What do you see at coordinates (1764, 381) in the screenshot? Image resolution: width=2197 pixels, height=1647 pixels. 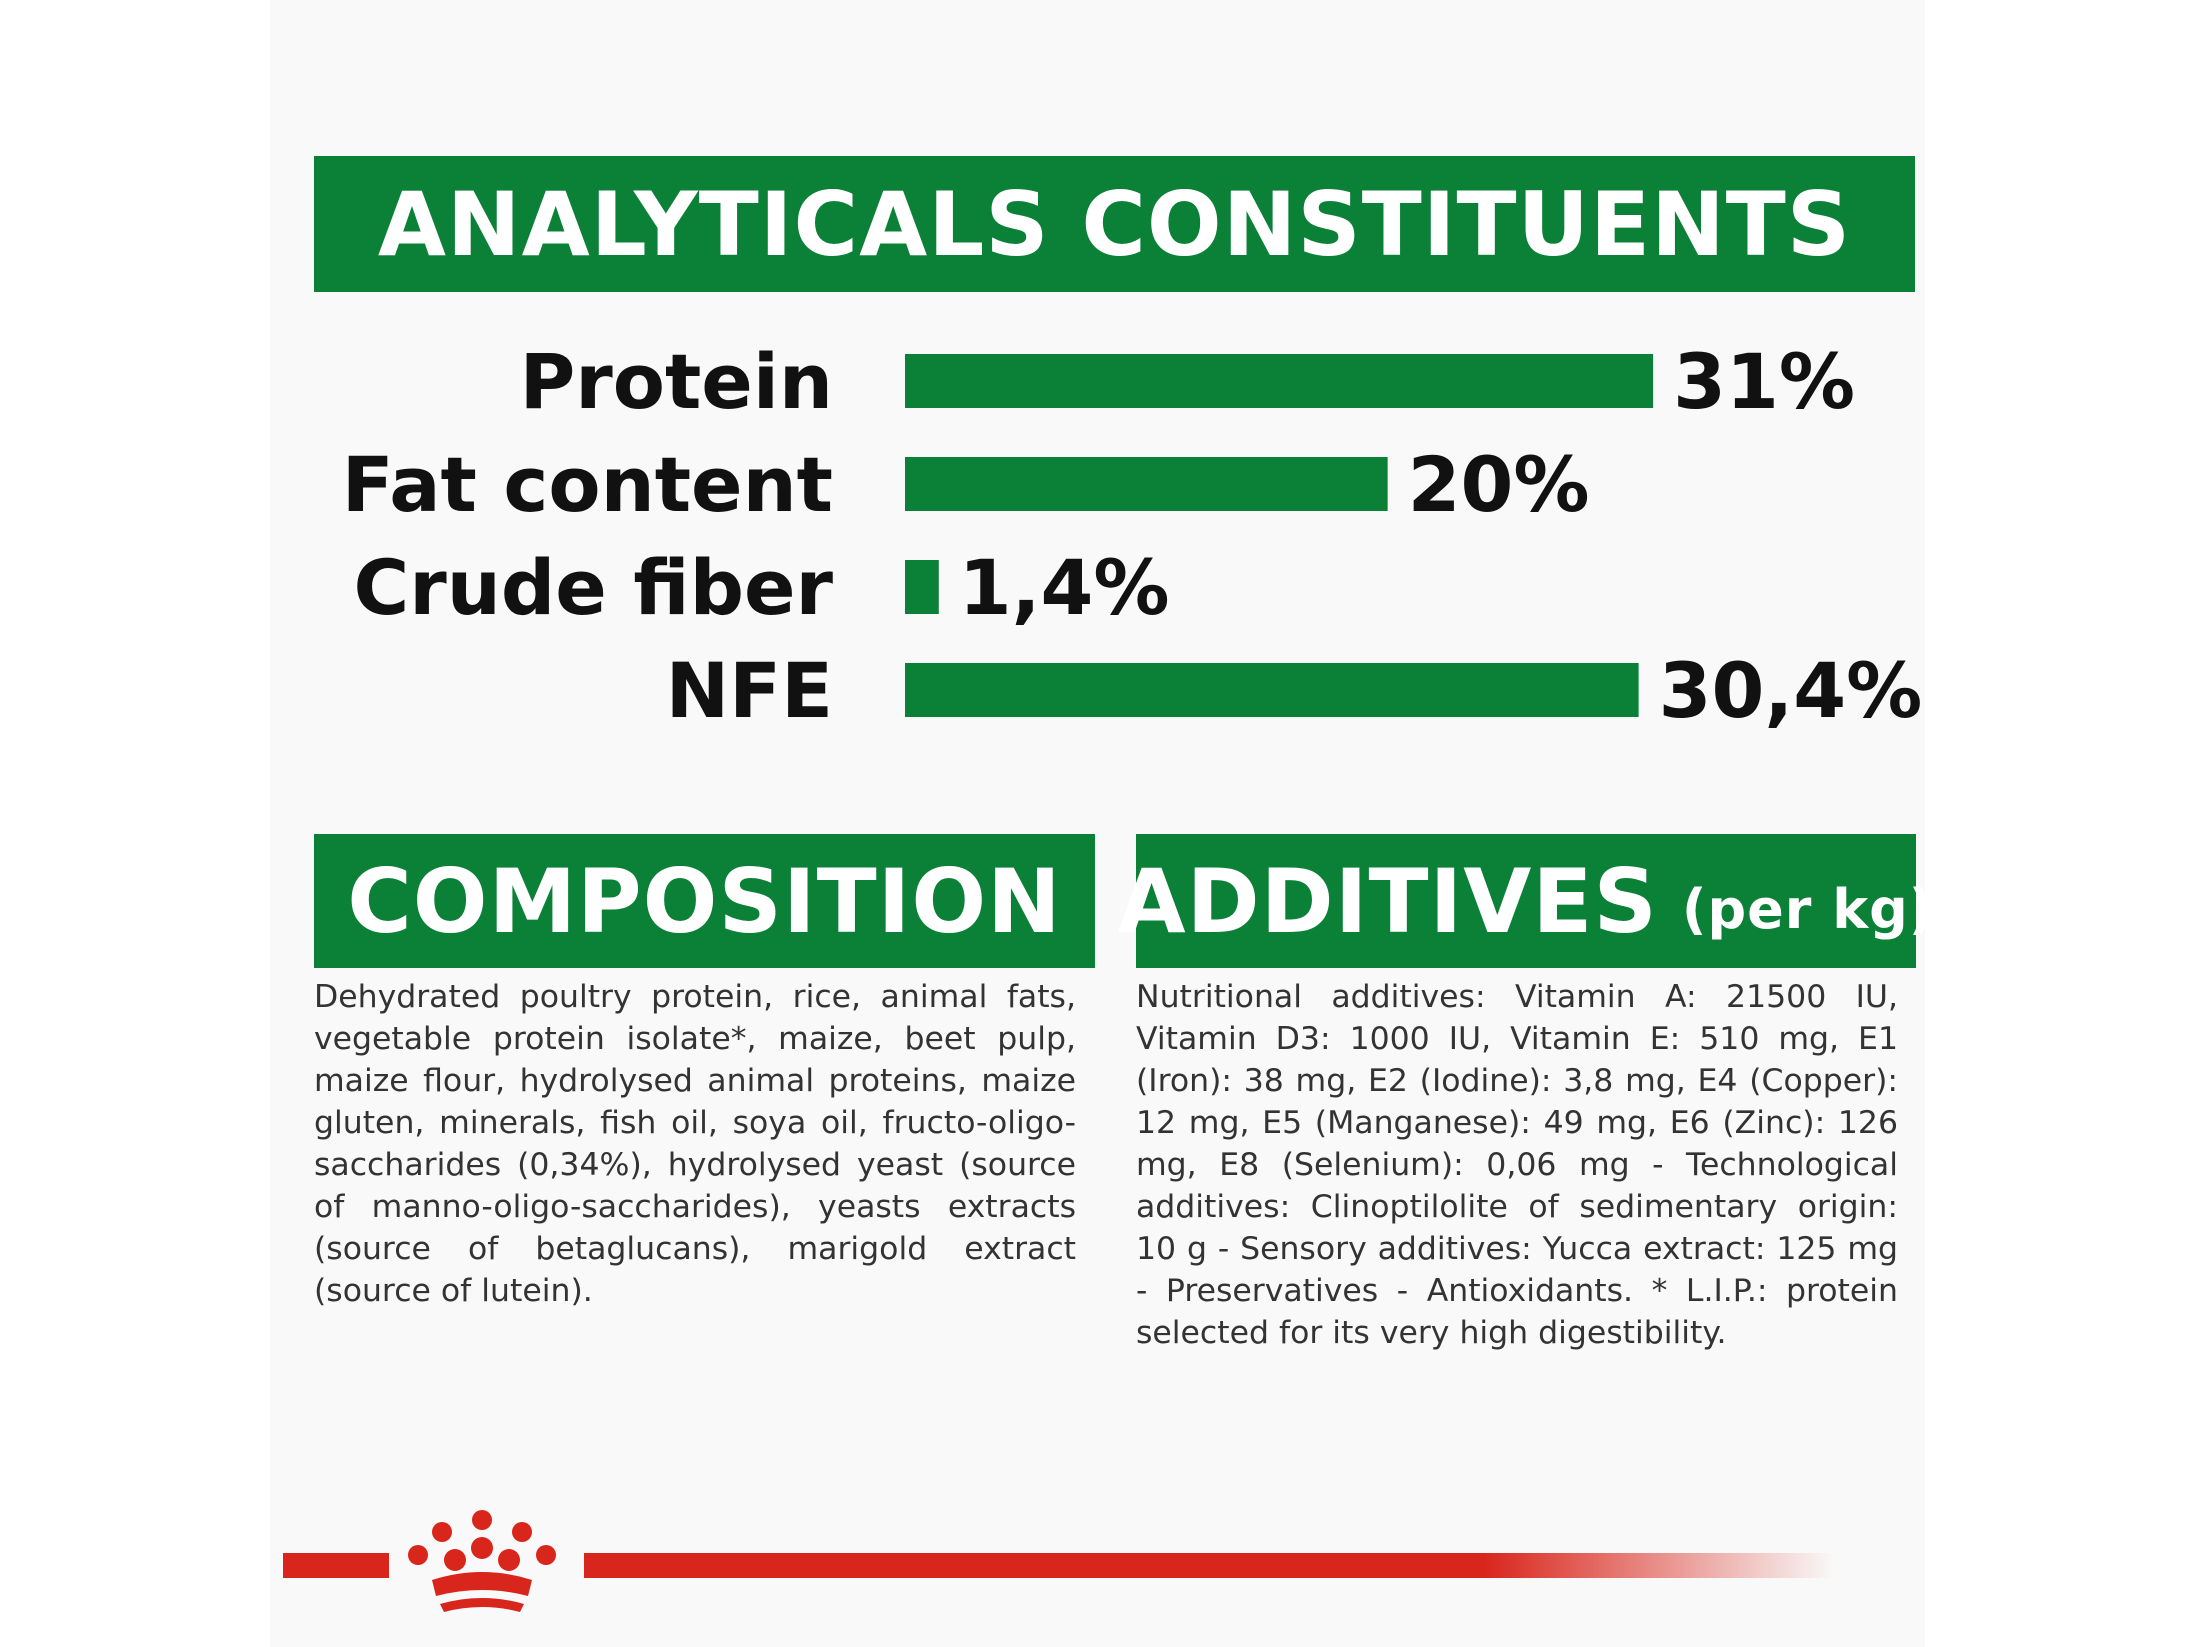 I see `value-label-protein: 31%` at bounding box center [1764, 381].